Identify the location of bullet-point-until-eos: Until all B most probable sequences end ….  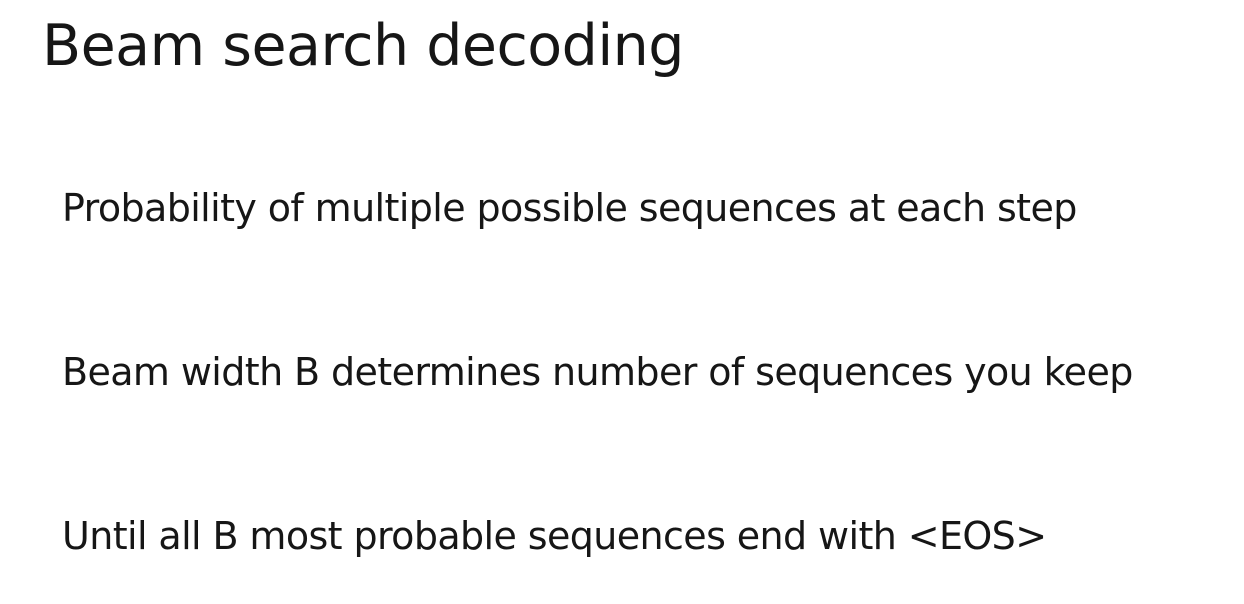
(554, 536).